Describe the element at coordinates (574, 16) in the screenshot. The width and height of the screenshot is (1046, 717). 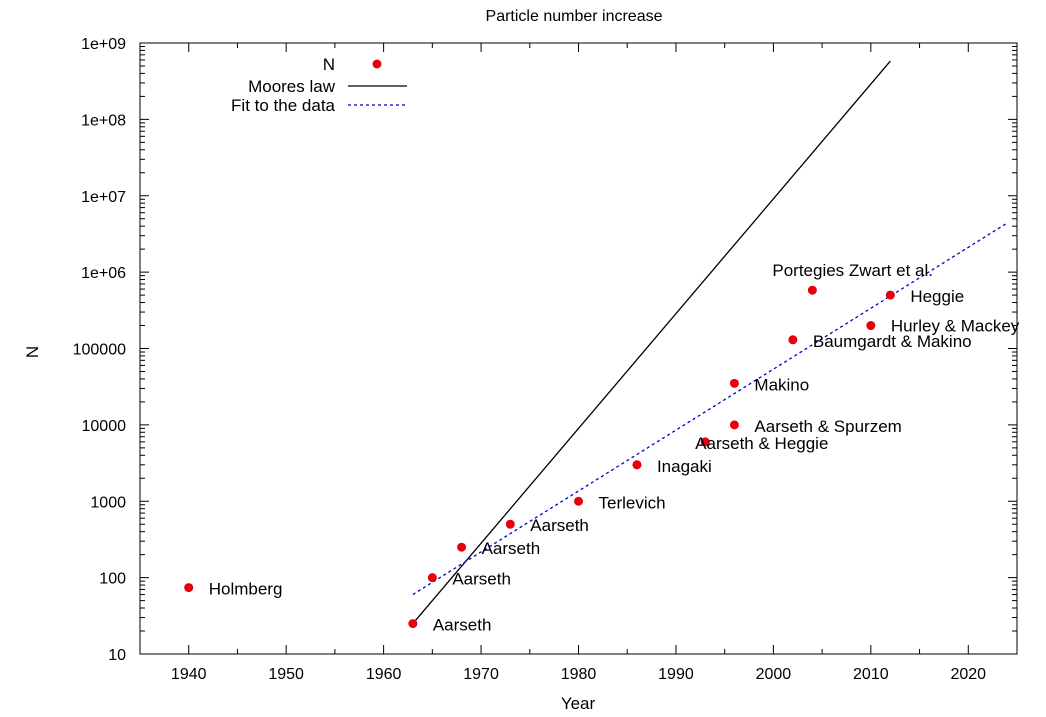
I see `chart-title: Particle number increase` at that location.